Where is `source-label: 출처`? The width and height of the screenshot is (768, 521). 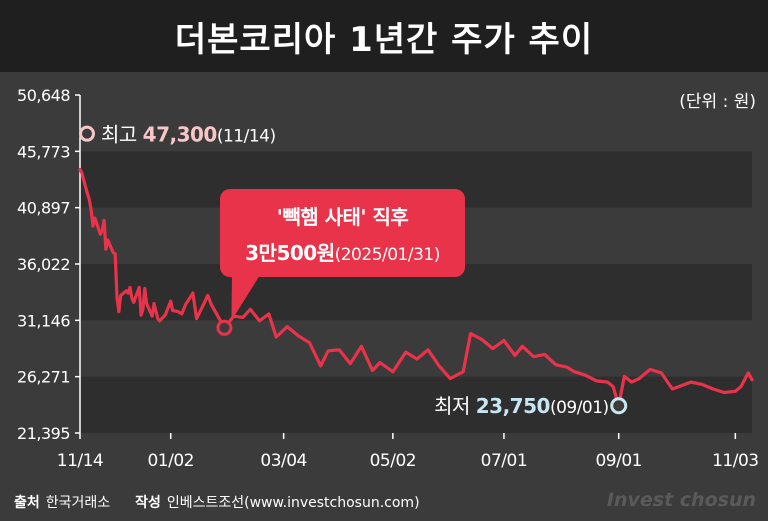
source-label: 출처 is located at coordinates (27, 503).